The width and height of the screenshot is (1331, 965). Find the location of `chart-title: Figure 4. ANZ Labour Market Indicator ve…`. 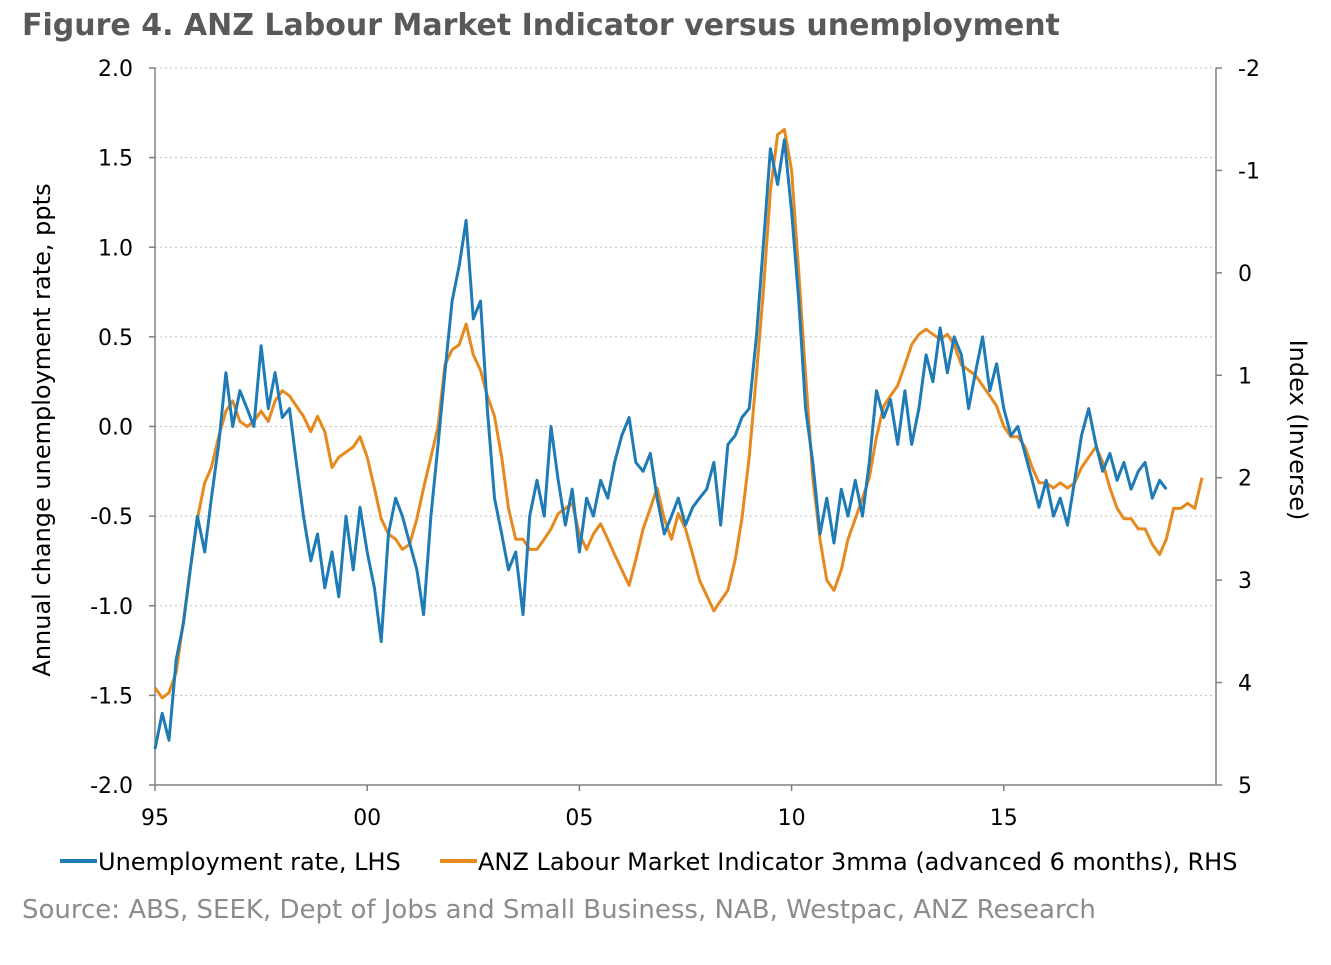

chart-title: Figure 4. ANZ Labour Market Indicator ve… is located at coordinates (541, 25).